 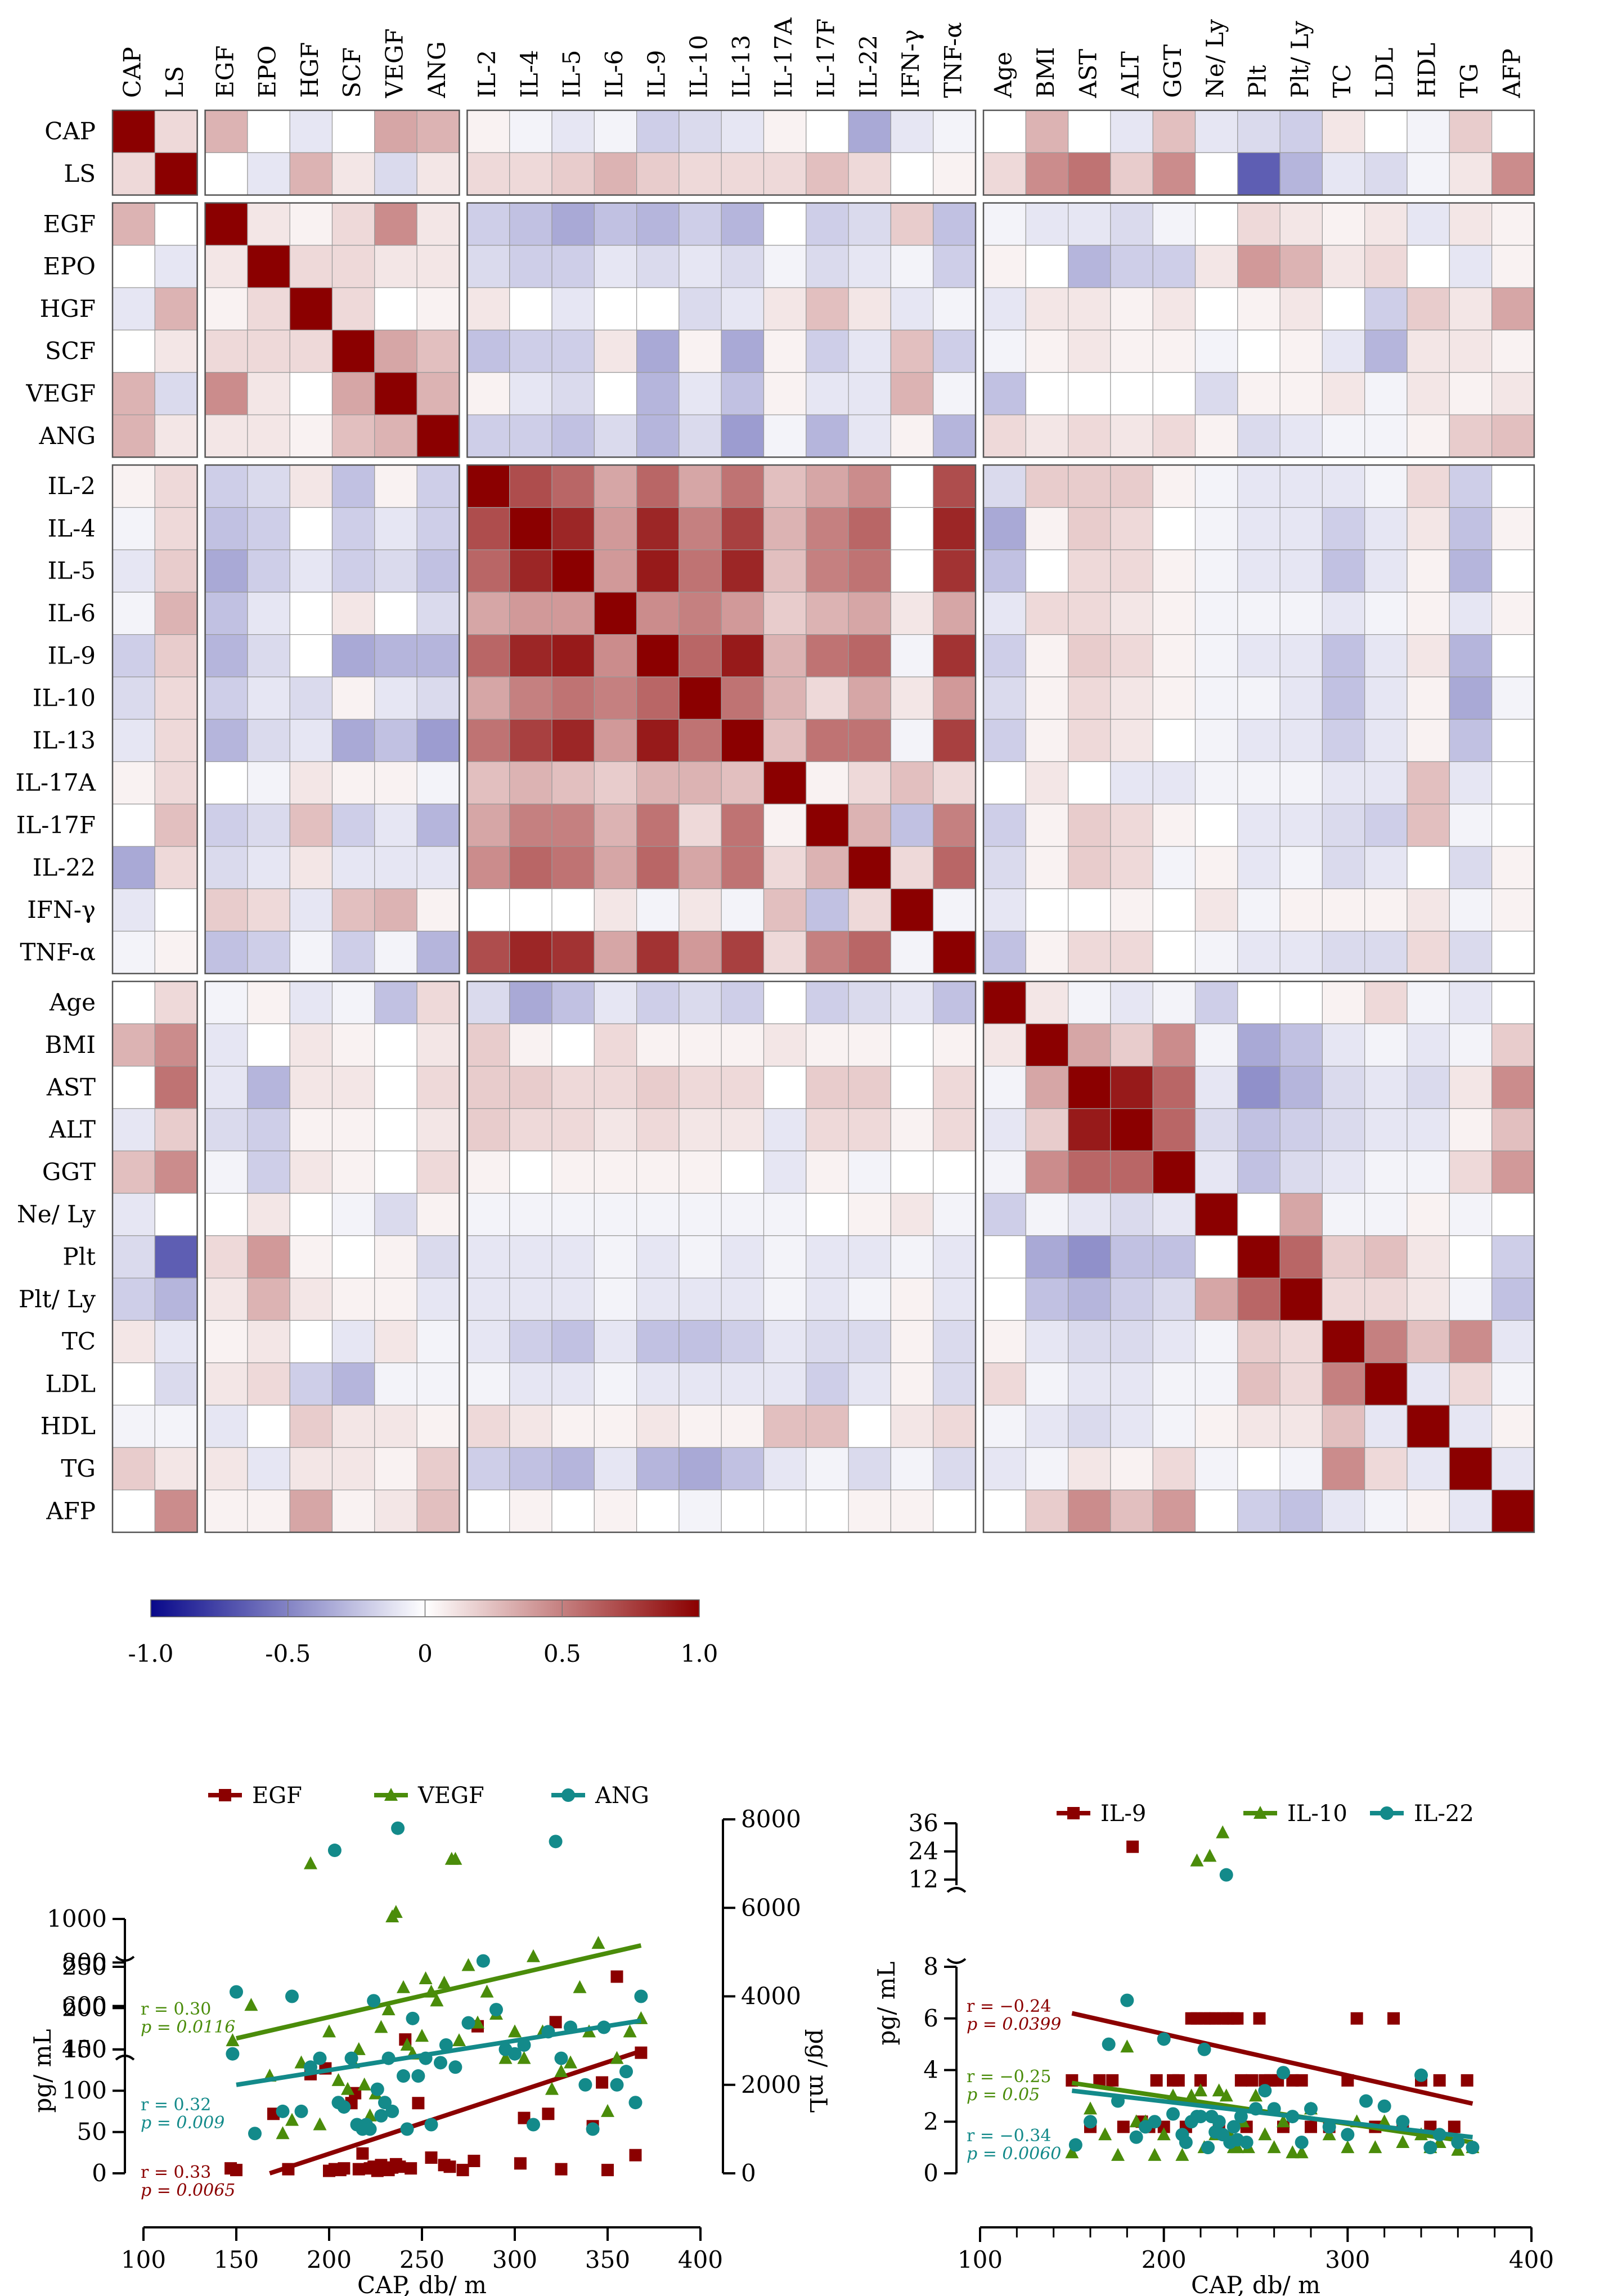 What do you see at coordinates (868, 66) in the screenshot?
I see `heatmap-column-label: IL-22` at bounding box center [868, 66].